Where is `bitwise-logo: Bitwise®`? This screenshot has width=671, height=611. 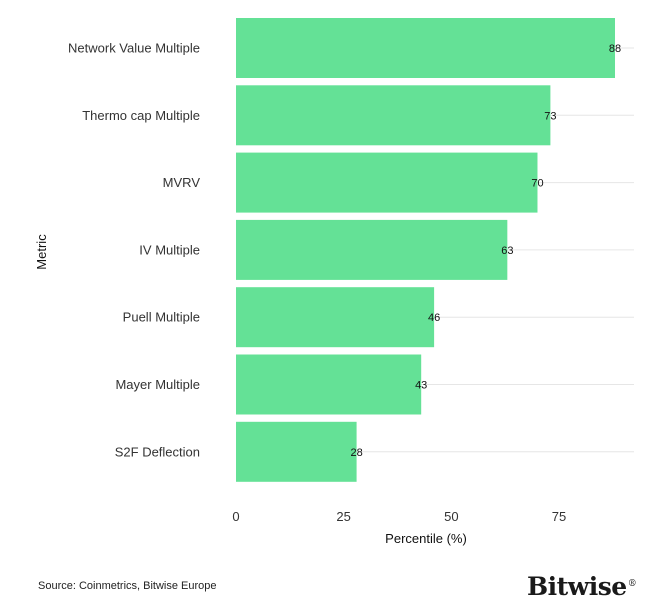
bitwise-logo: Bitwise® is located at coordinates (582, 586).